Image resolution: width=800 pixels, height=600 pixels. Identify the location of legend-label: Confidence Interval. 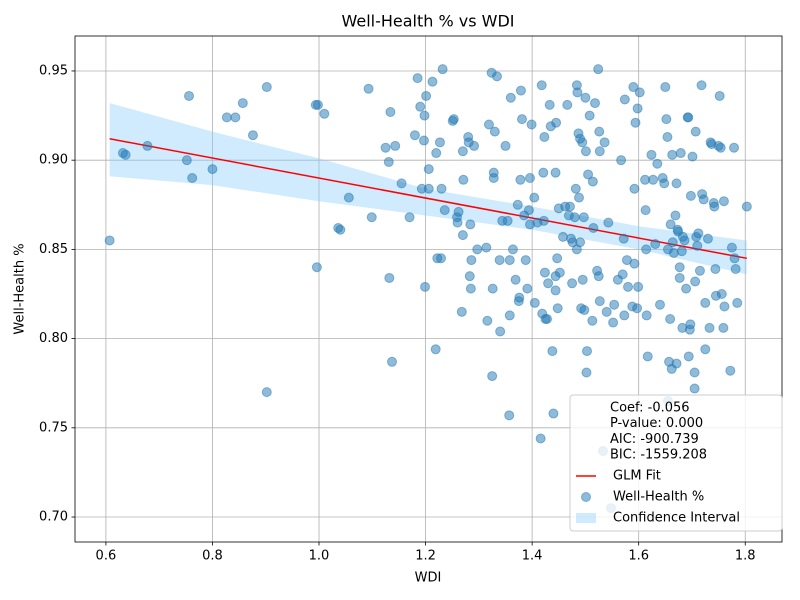
(676, 518).